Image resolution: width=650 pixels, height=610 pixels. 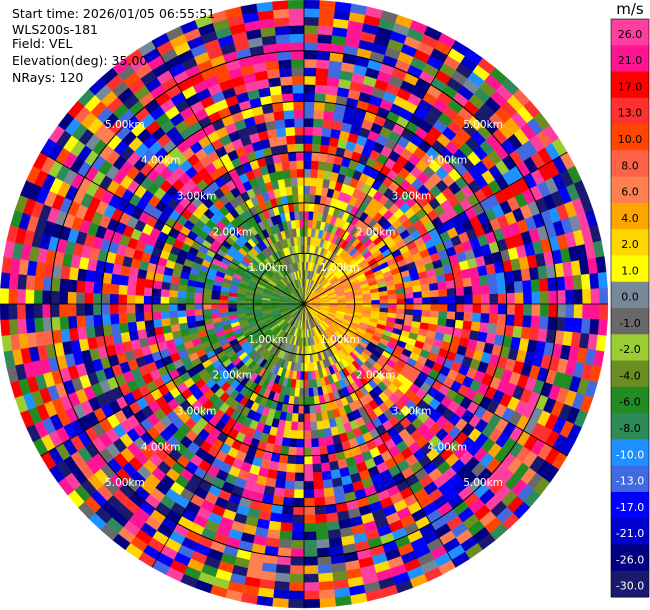 I want to click on colorbar-unit-label: m/s, so click(x=630, y=9).